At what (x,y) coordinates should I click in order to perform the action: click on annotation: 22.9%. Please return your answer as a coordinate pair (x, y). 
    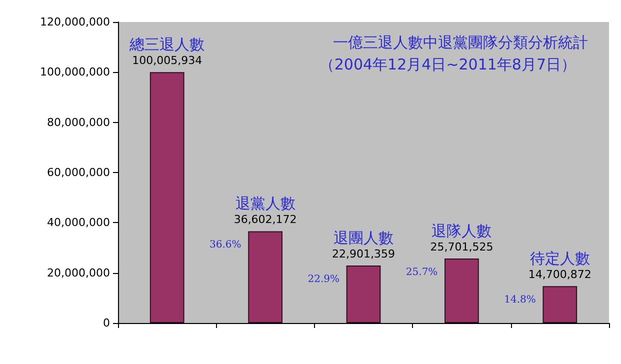
    Looking at the image, I should click on (324, 280).